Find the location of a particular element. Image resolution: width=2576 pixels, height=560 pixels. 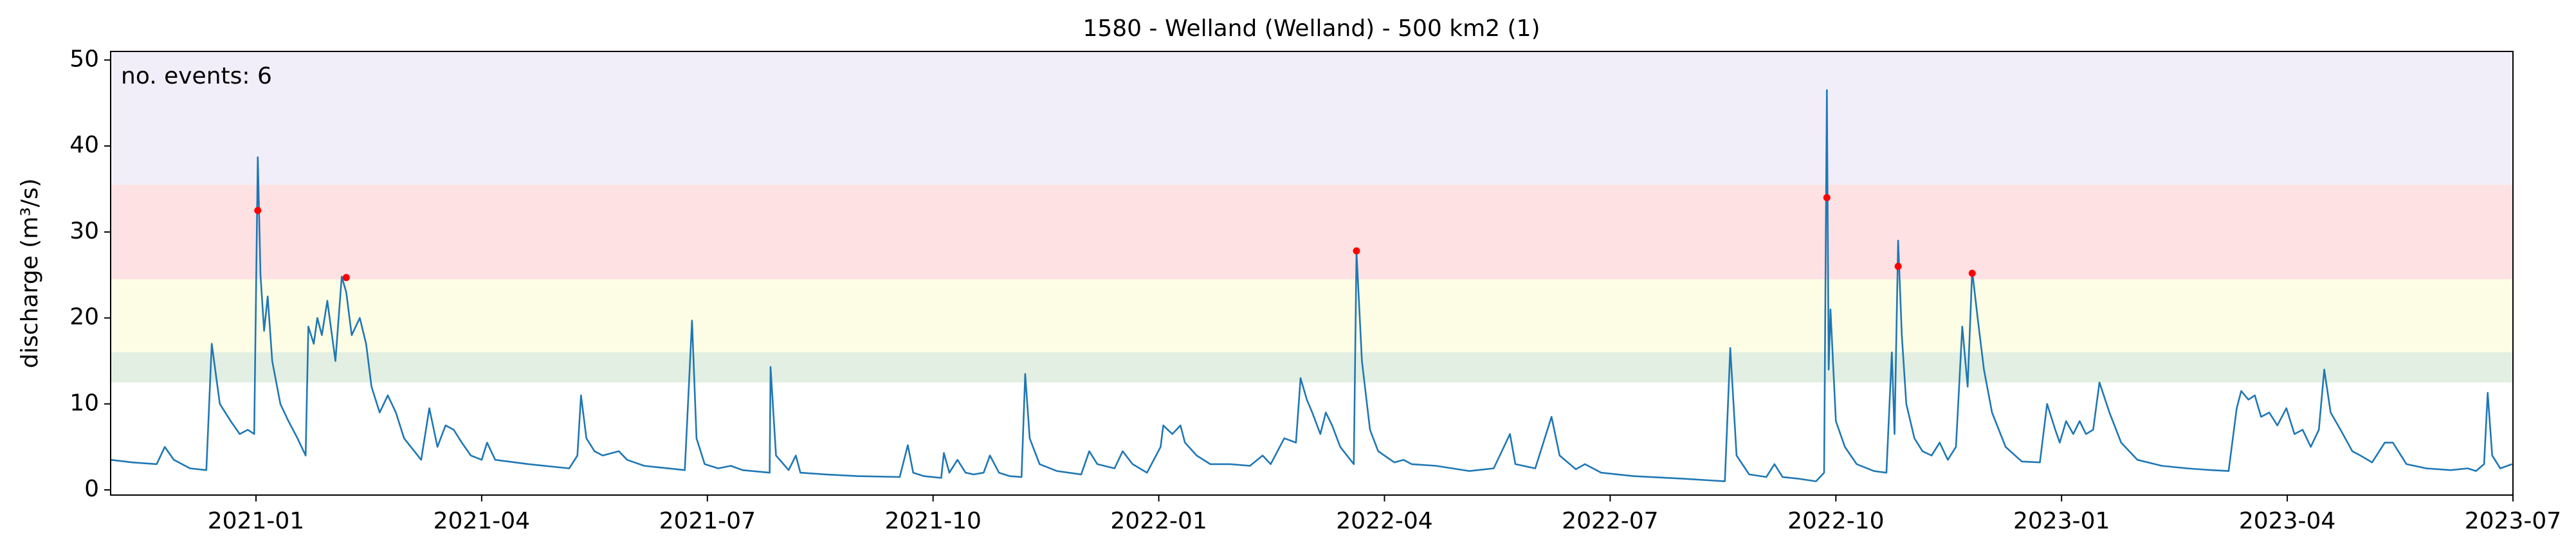

x-tick-label: 2023-04 is located at coordinates (2287, 521).